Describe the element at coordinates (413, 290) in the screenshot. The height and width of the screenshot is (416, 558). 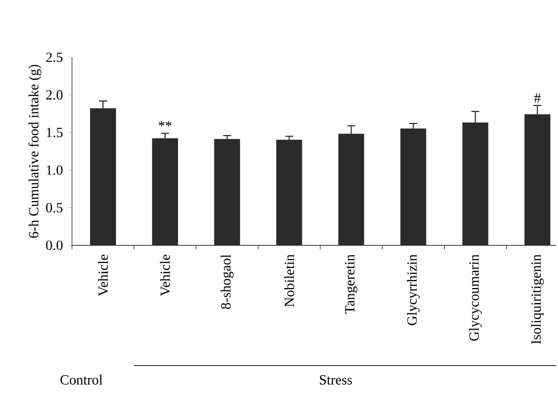
I see `x-tick-label: Glycyrrhizin` at that location.